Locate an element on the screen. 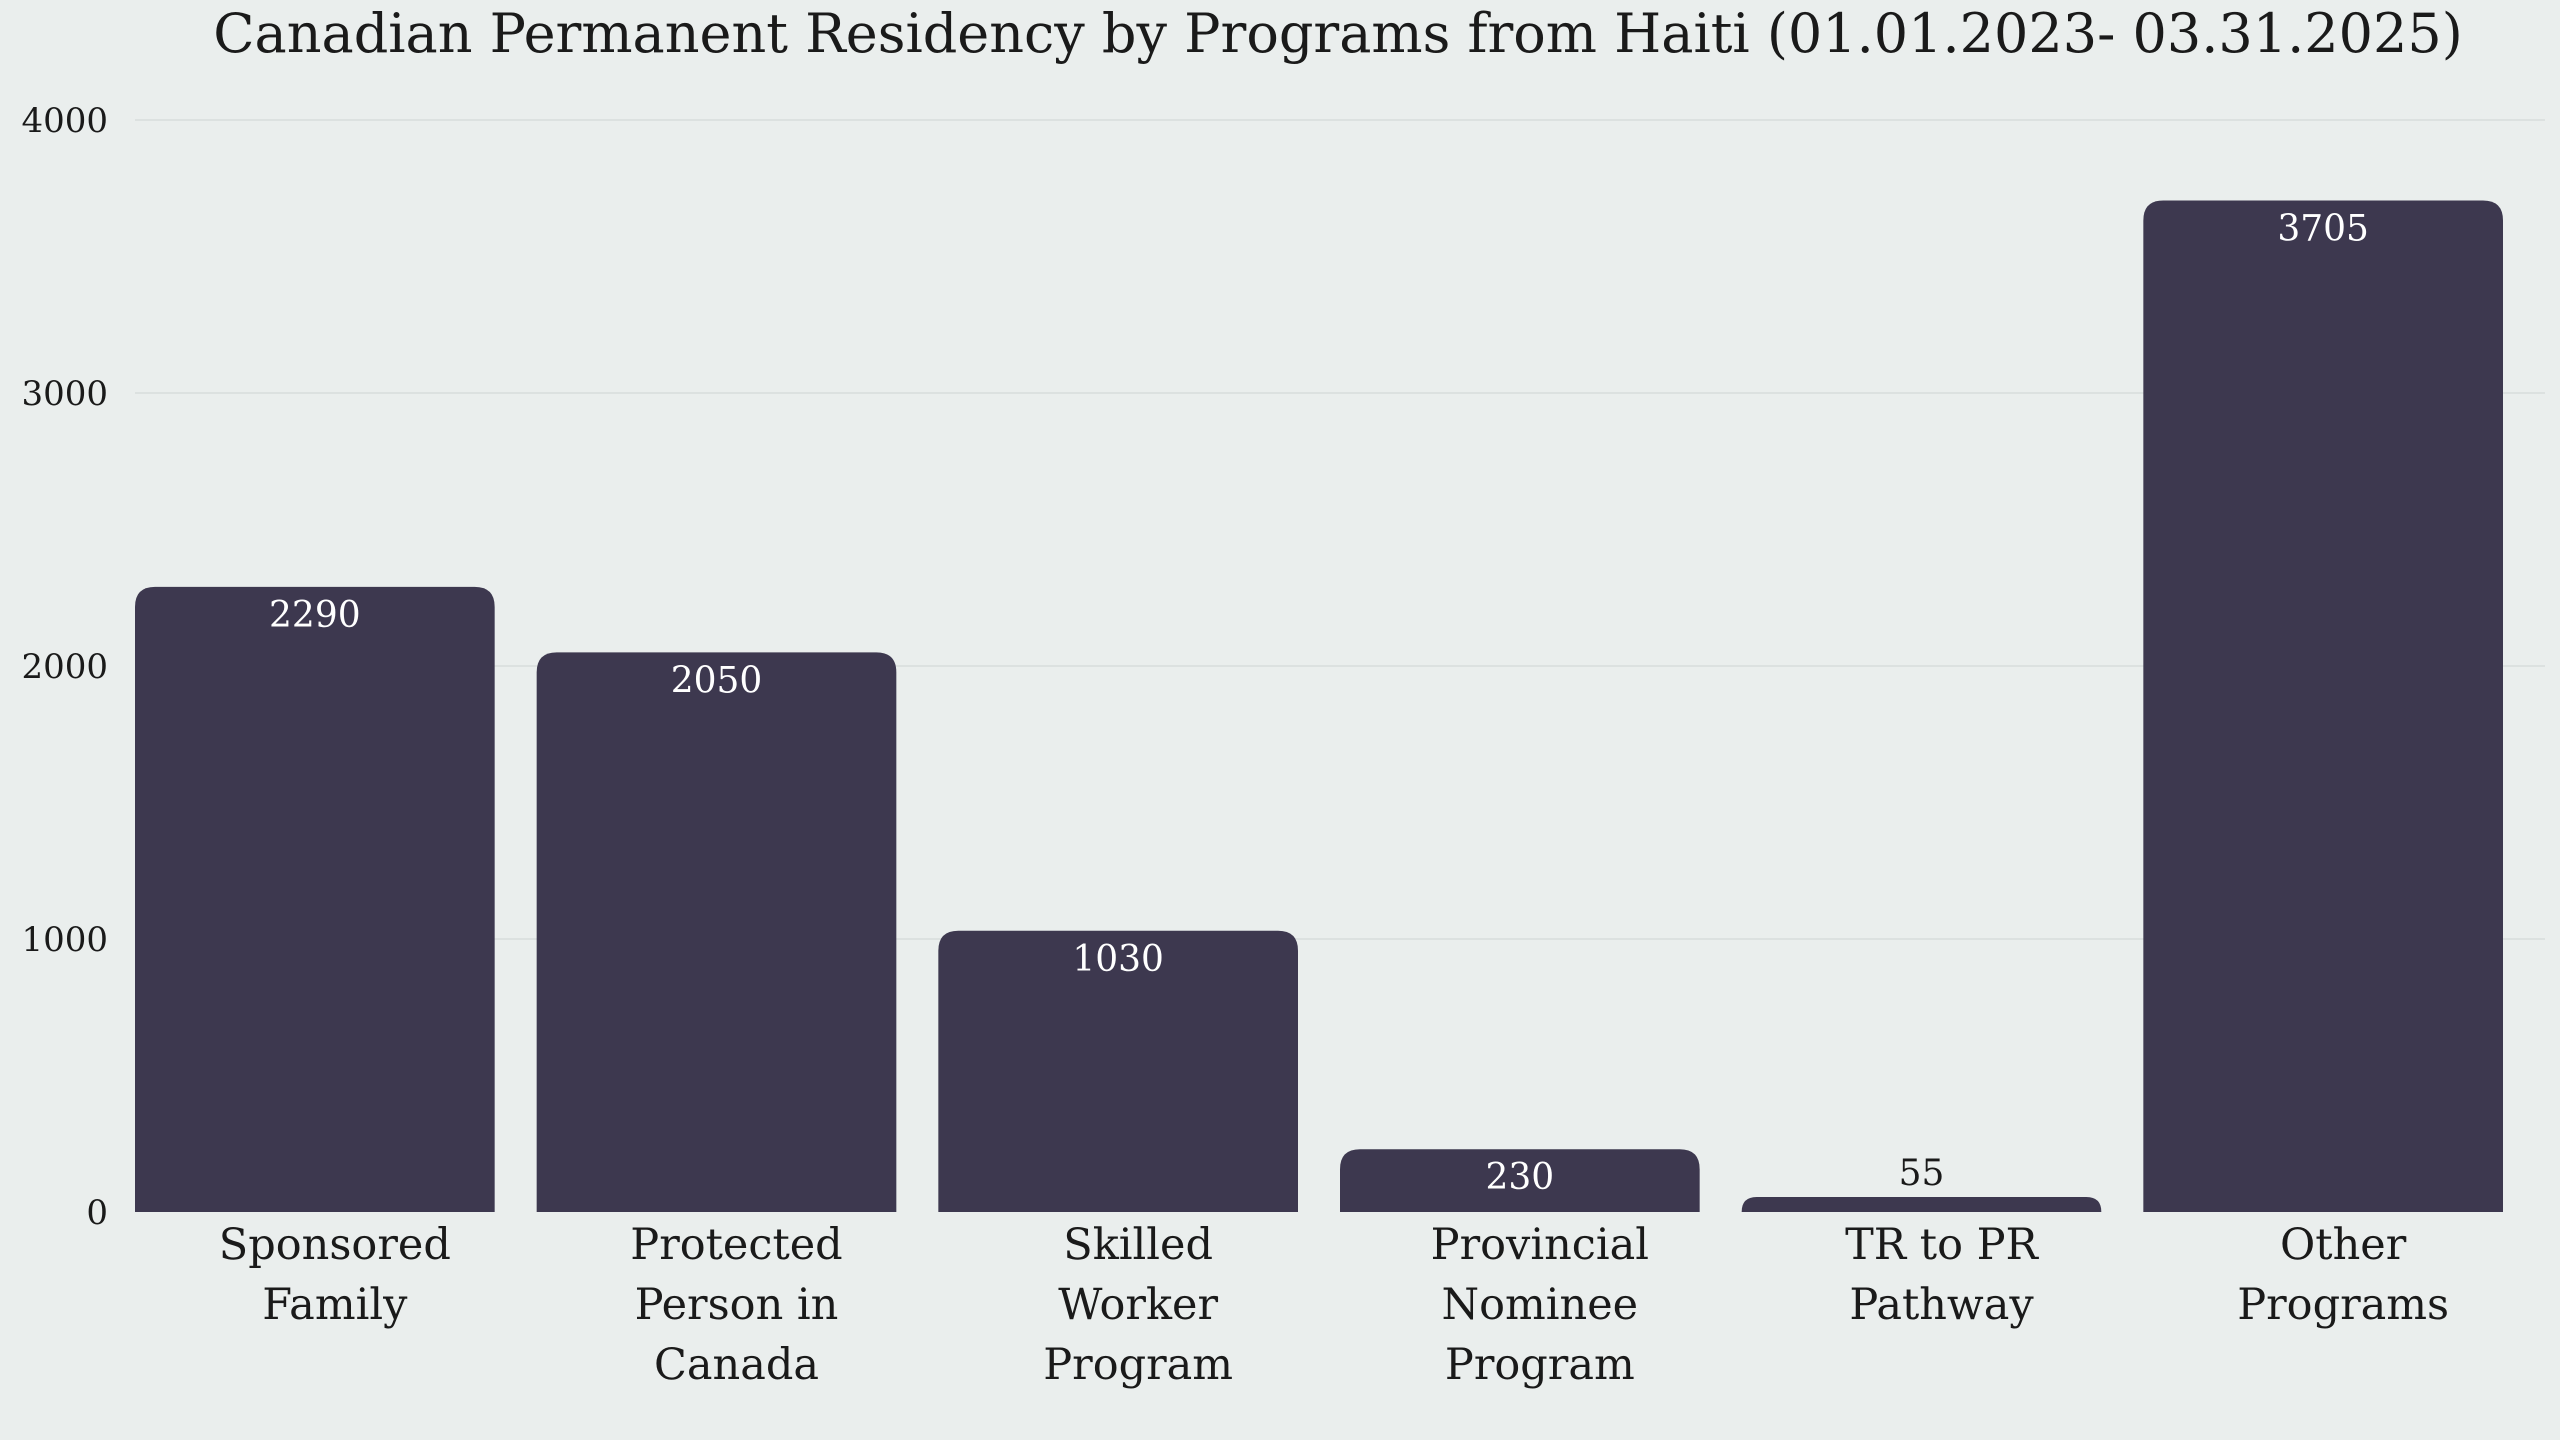 This screenshot has width=2560, height=1440. x-tick-label: Sponsored is located at coordinates (335, 1245).